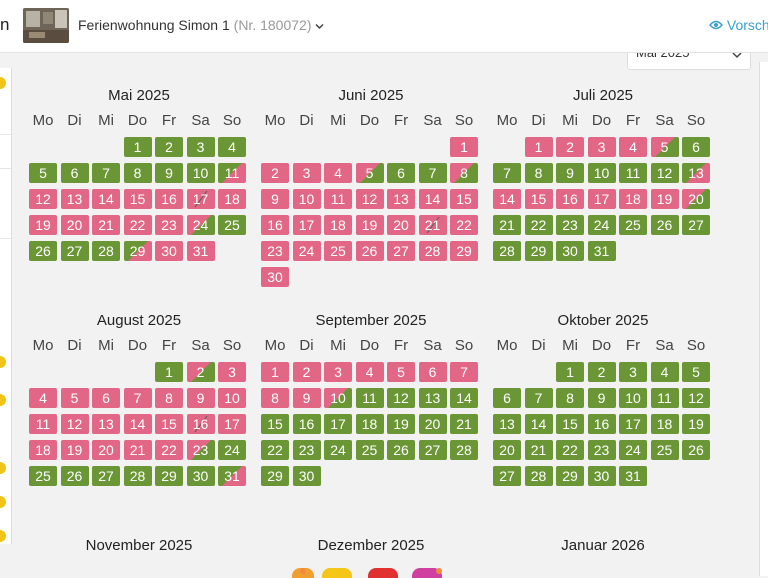  I want to click on calendar-day-free: 31, so click(633, 476).